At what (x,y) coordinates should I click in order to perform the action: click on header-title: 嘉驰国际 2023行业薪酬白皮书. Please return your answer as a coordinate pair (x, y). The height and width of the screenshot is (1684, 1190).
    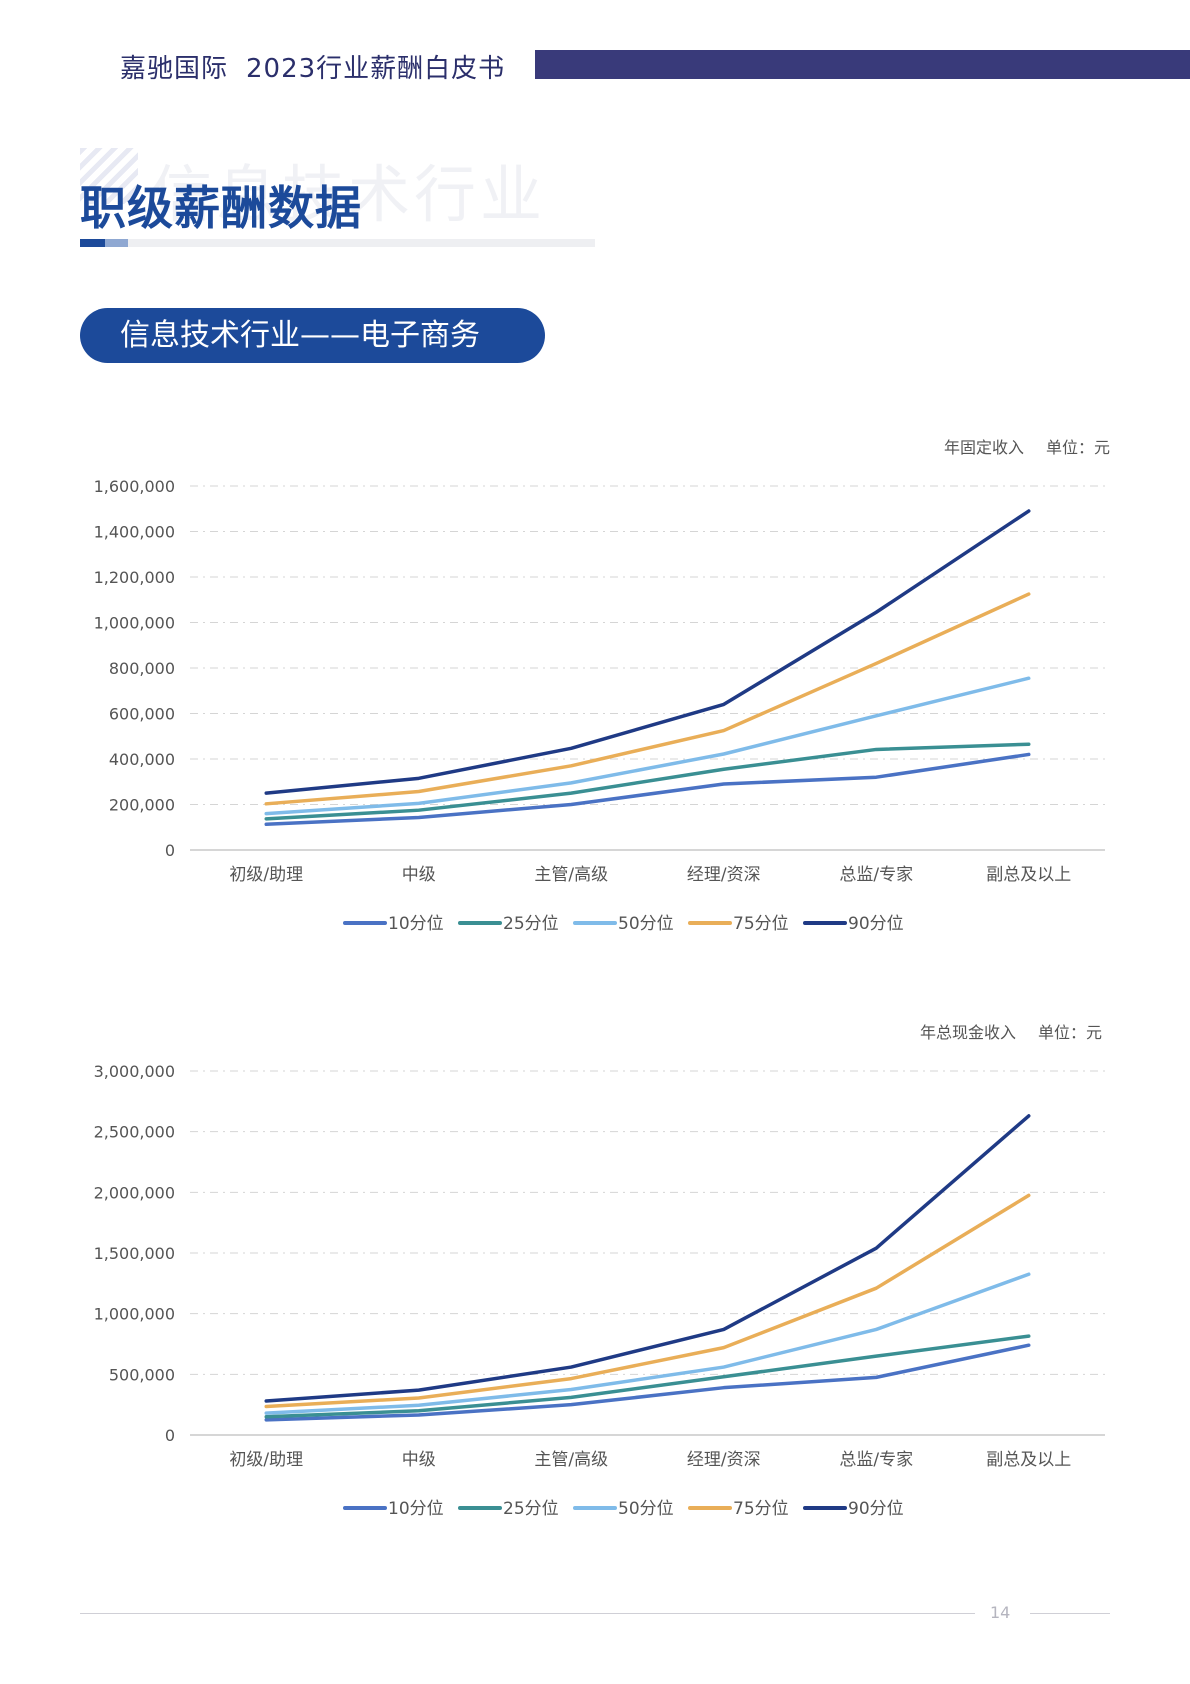
    Looking at the image, I should click on (321, 66).